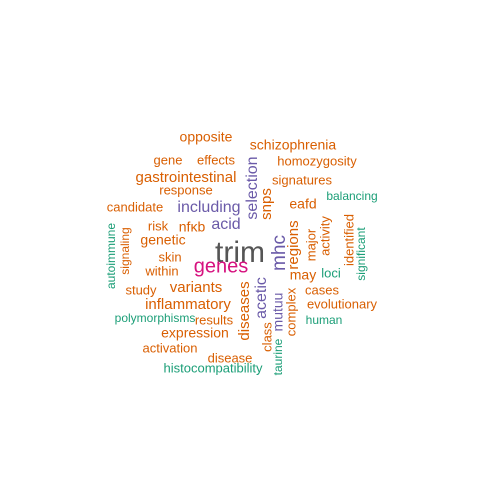 The width and height of the screenshot is (480, 480). I want to click on word-gene: gene, so click(168, 159).